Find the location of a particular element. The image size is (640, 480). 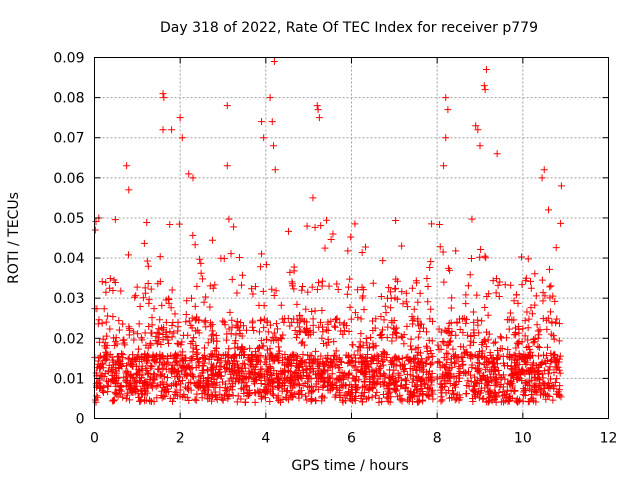

y-tick-label: 0.07 is located at coordinates (68, 139).